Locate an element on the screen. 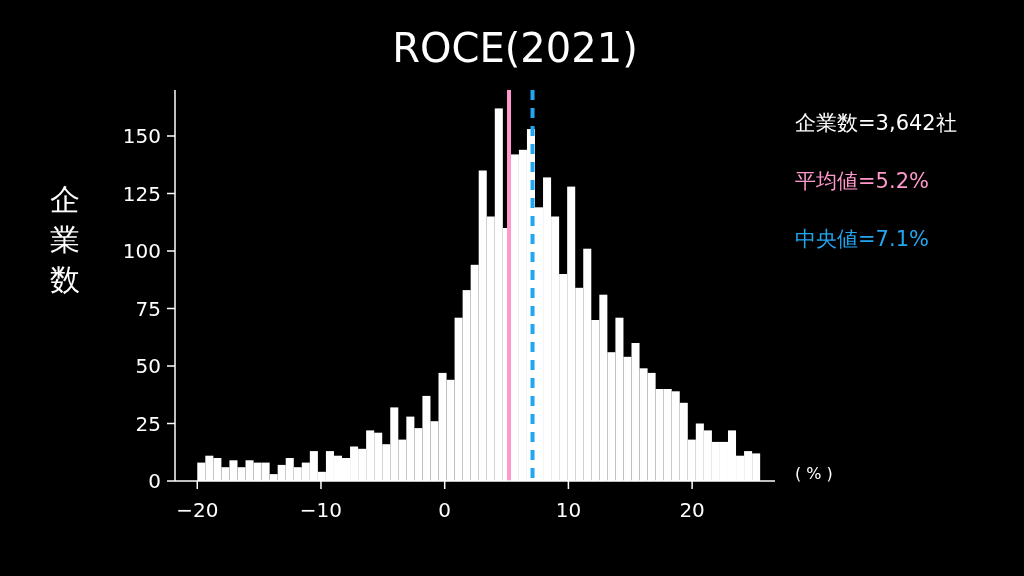 The width and height of the screenshot is (1024, 576). y-tick-label: 0 is located at coordinates (154, 481).